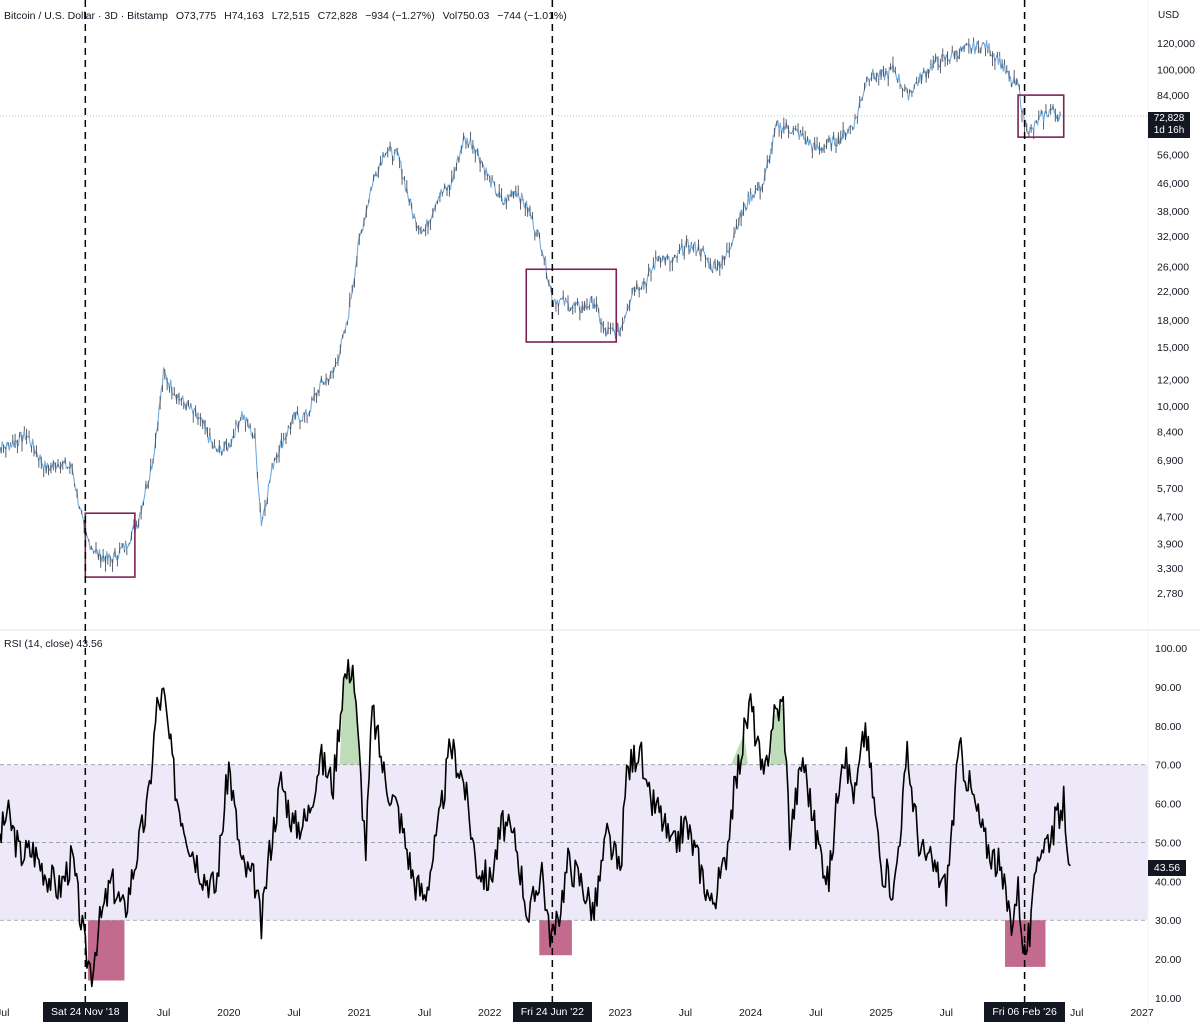  What do you see at coordinates (1169, 130) in the screenshot?
I see `bar-countdown: 1d 16h` at bounding box center [1169, 130].